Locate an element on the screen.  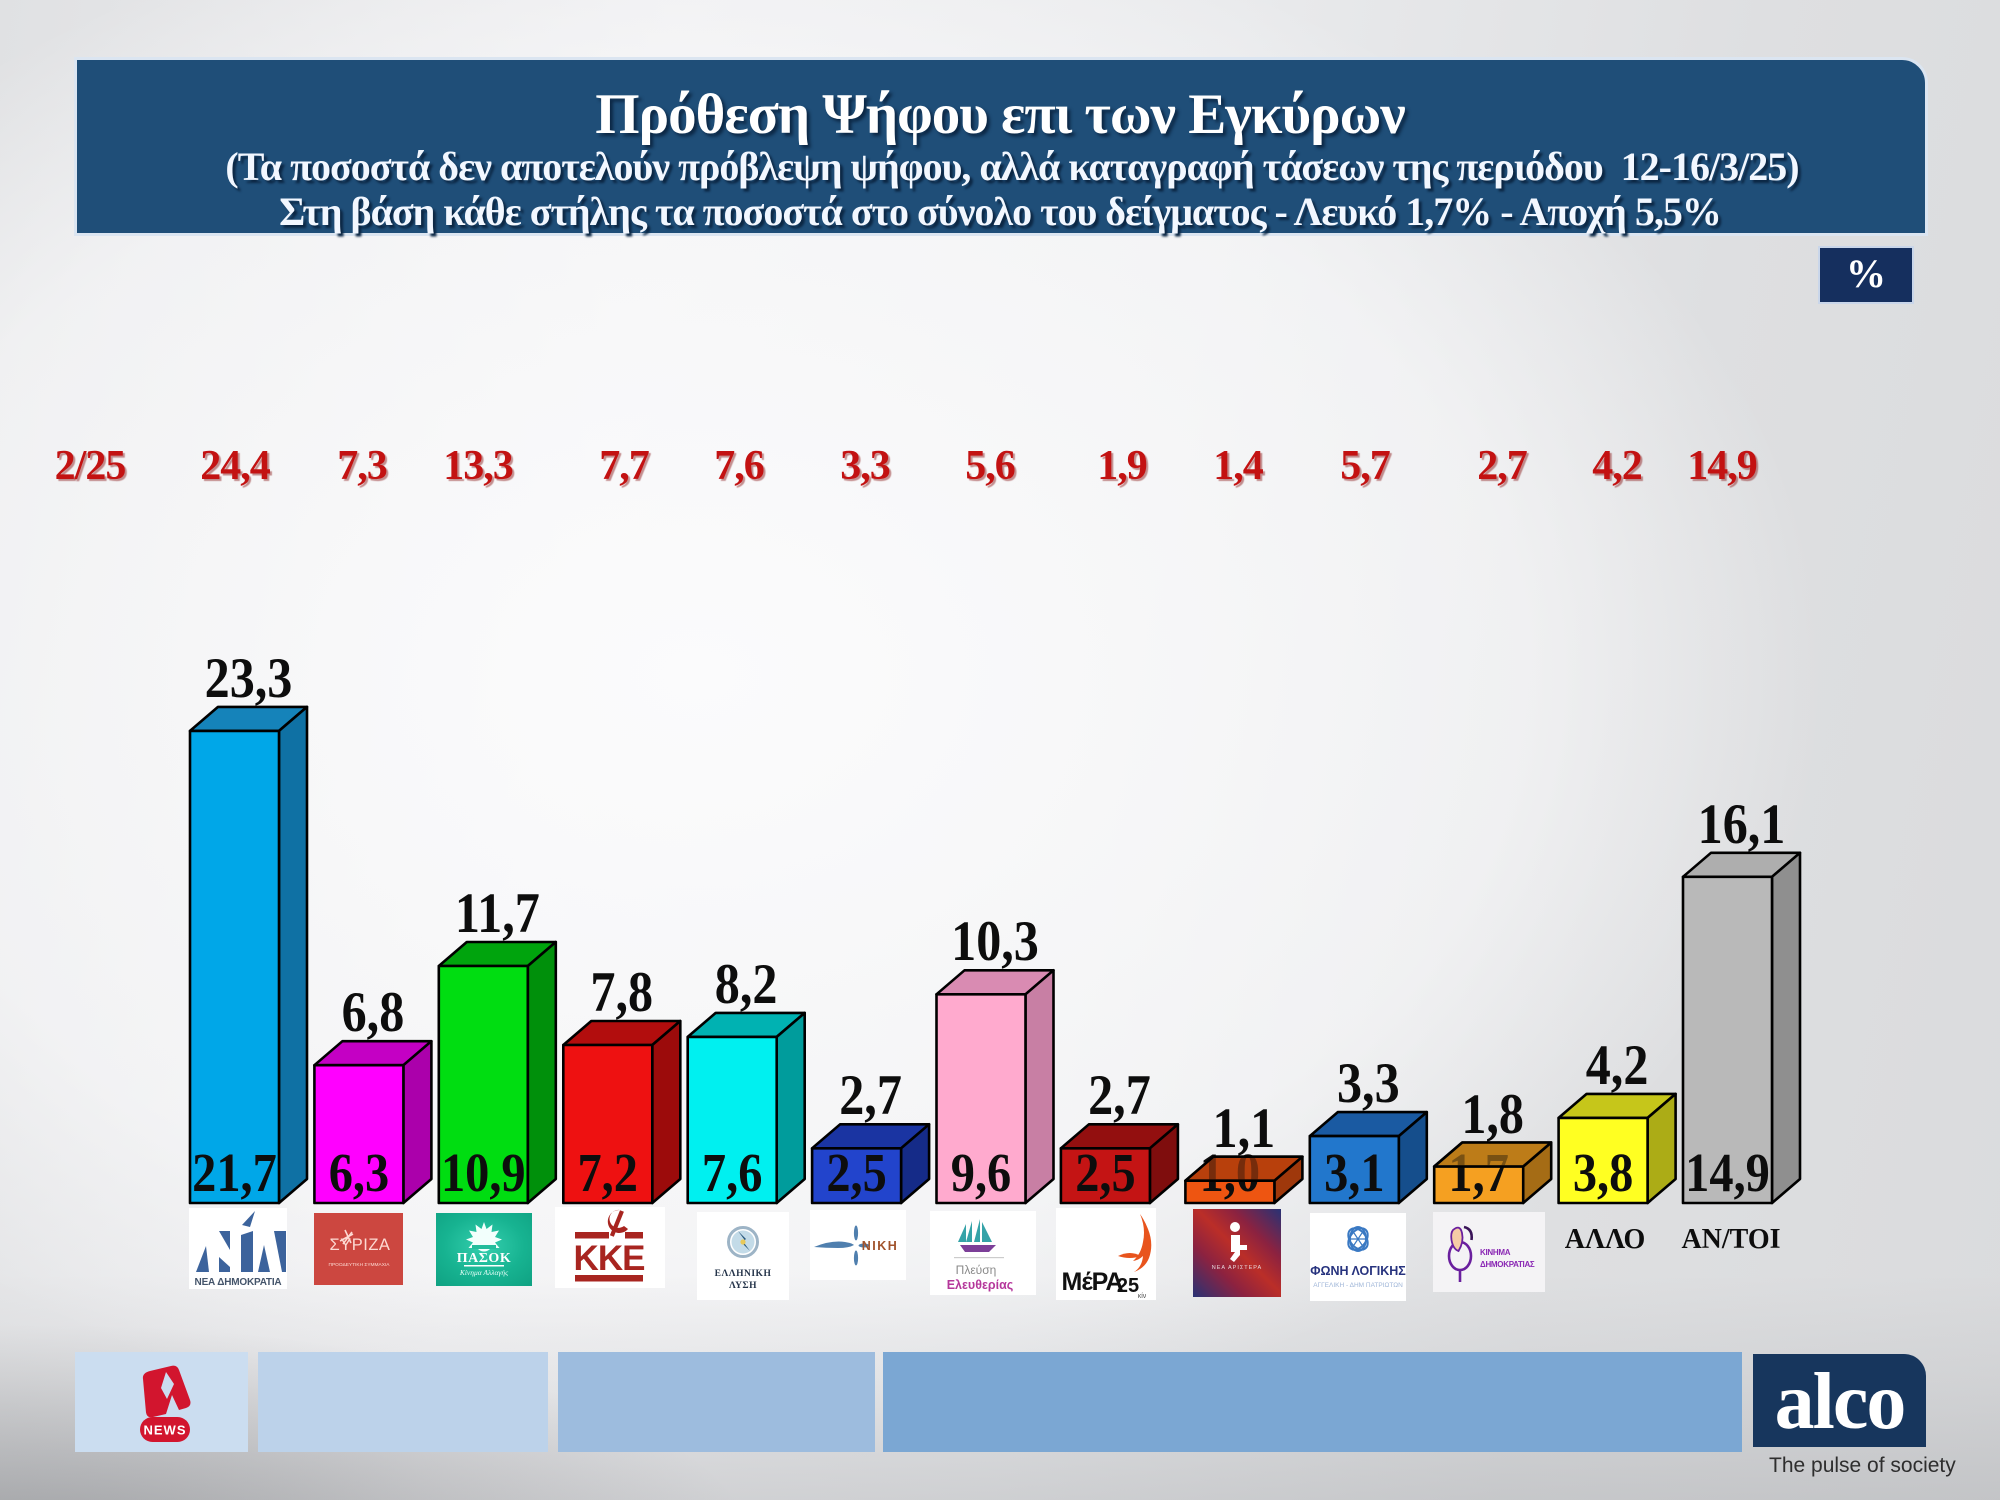
svg-text: 7,7 is located at coordinates (624, 466).